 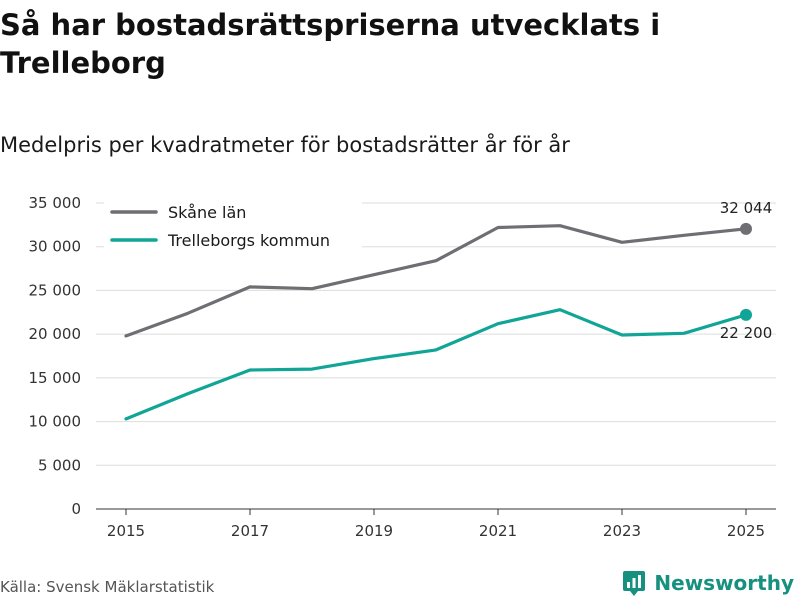 What do you see at coordinates (724, 583) in the screenshot?
I see `brand-name: Newsworthy` at bounding box center [724, 583].